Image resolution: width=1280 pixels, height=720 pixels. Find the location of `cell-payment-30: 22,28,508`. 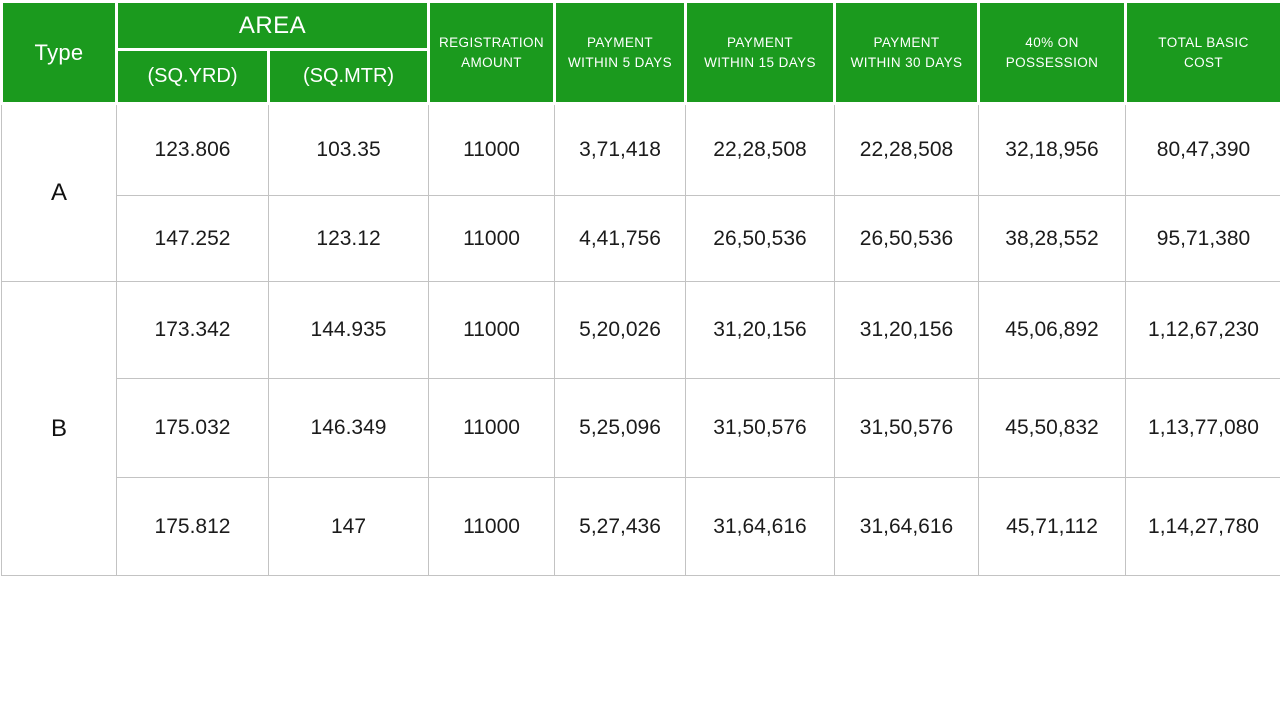

cell-payment-30: 22,28,508 is located at coordinates (907, 149).